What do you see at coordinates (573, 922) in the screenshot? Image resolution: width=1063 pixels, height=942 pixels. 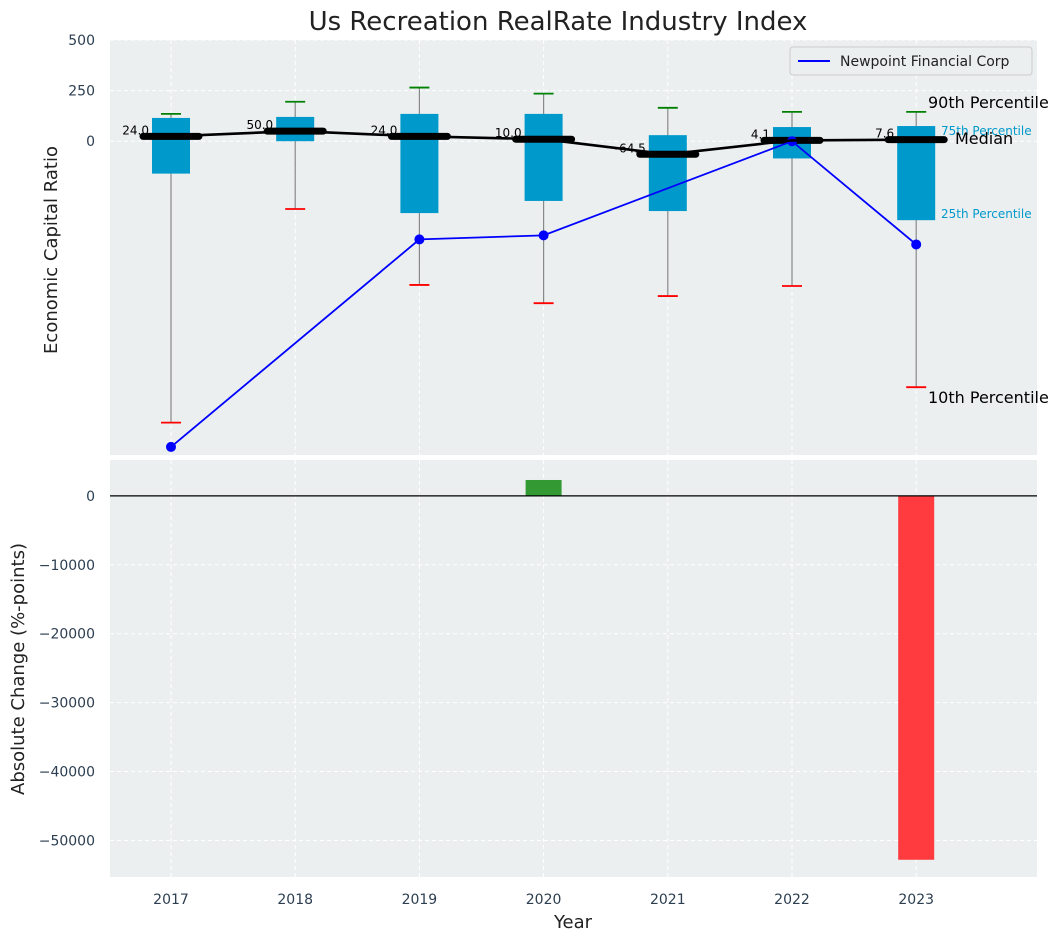 I see `x-axis-label: Year` at bounding box center [573, 922].